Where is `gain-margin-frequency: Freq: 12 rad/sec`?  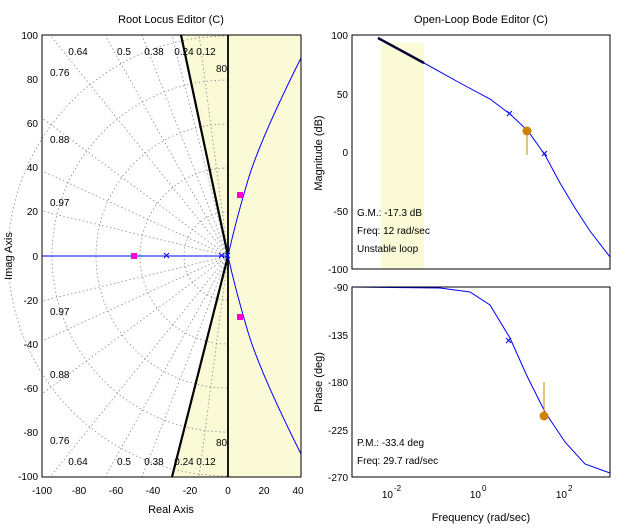
gain-margin-frequency: Freq: 12 rad/sec is located at coordinates (393, 231).